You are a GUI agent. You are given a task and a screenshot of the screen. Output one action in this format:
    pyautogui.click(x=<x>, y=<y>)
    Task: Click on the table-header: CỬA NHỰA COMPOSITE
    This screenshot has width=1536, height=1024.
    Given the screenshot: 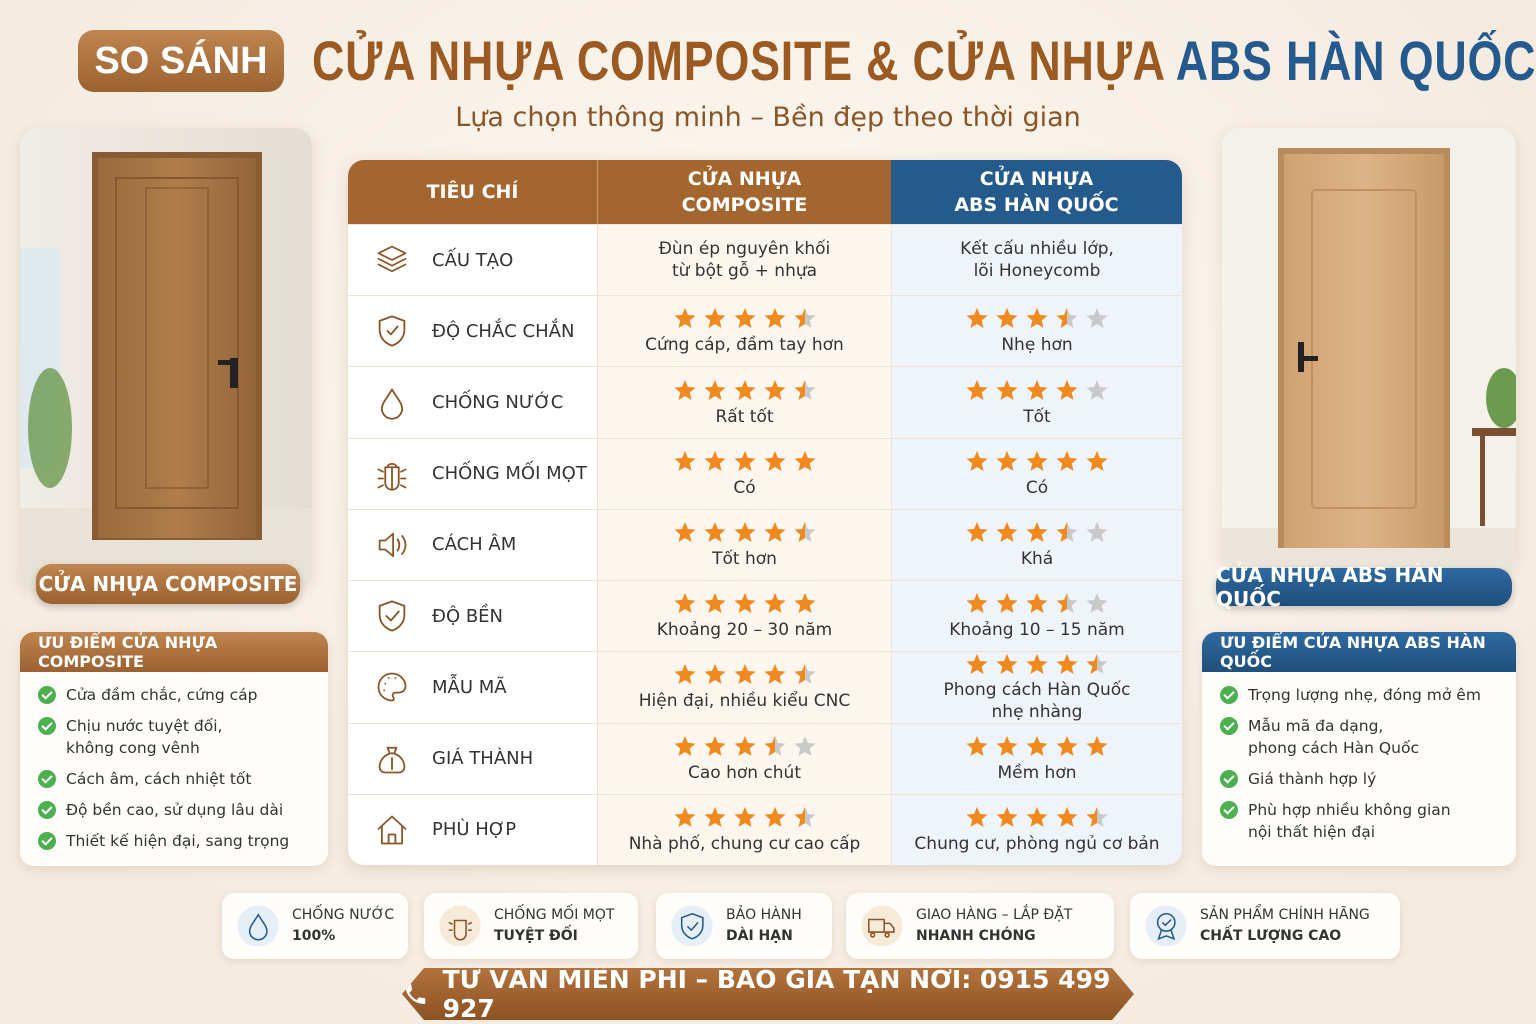 What is the action you would take?
    pyautogui.click(x=744, y=192)
    